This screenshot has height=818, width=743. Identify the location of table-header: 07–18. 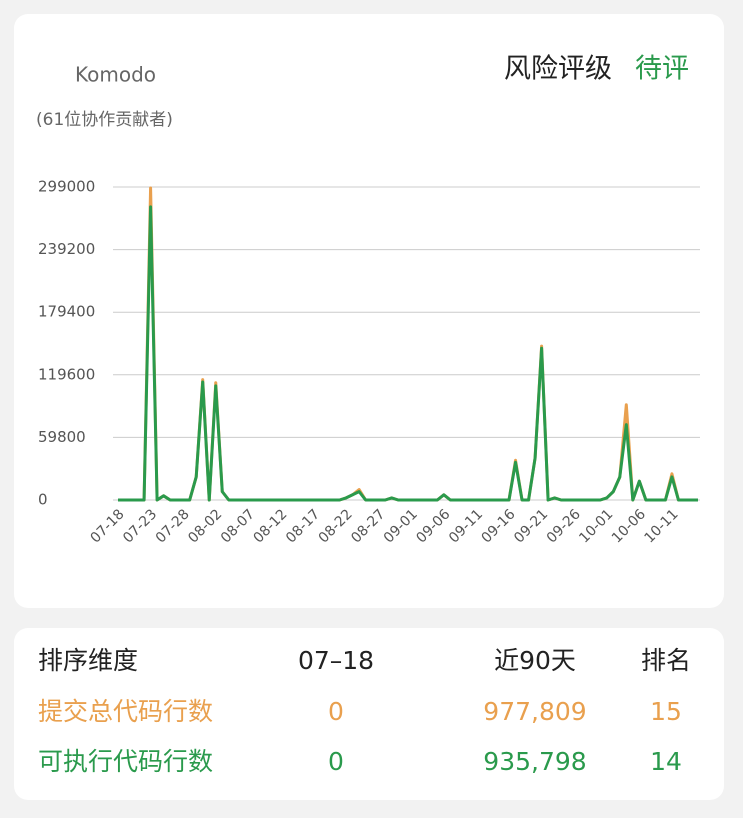
(336, 660).